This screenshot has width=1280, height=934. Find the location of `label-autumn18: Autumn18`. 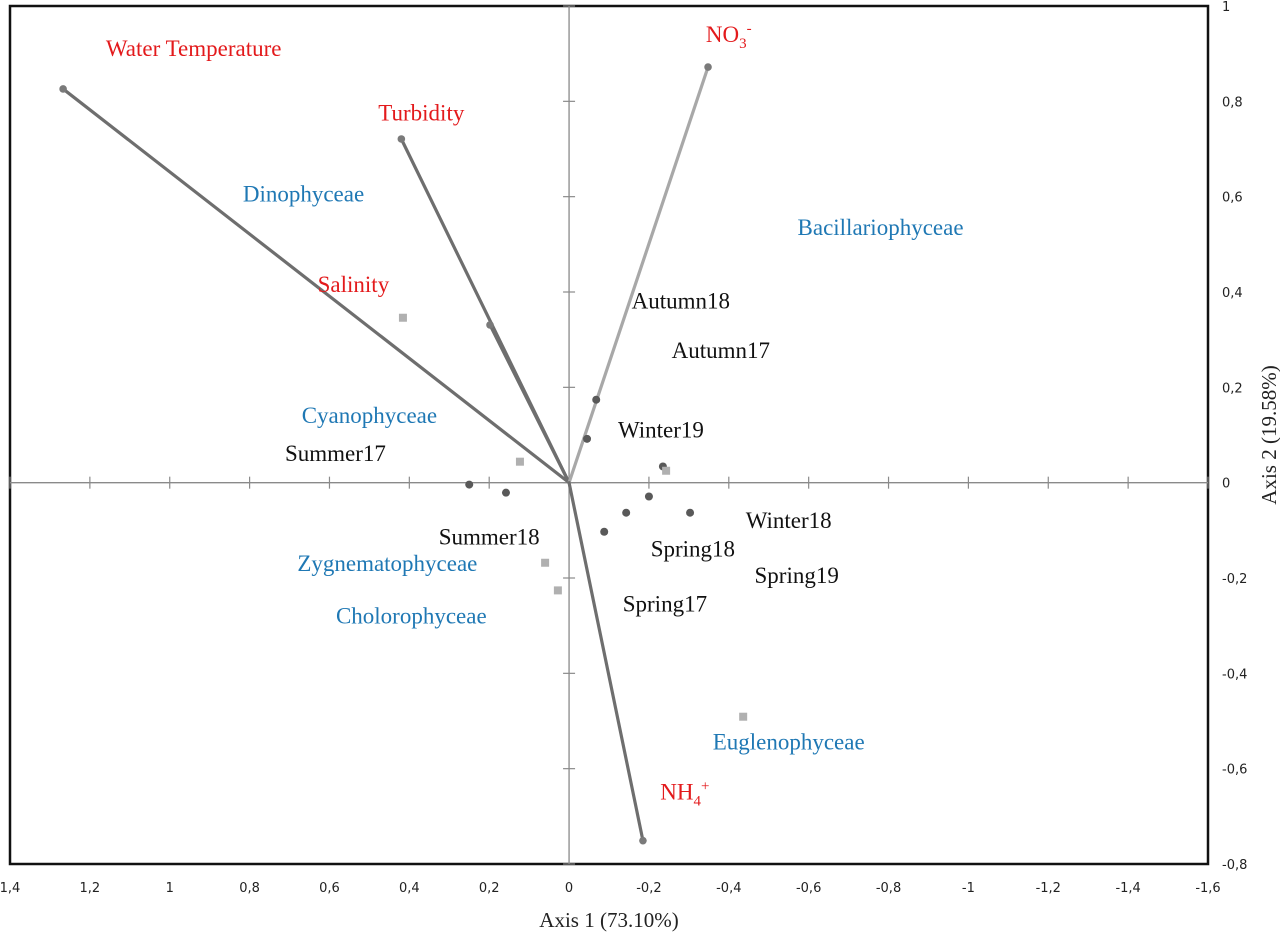

label-autumn18: Autumn18 is located at coordinates (681, 301).